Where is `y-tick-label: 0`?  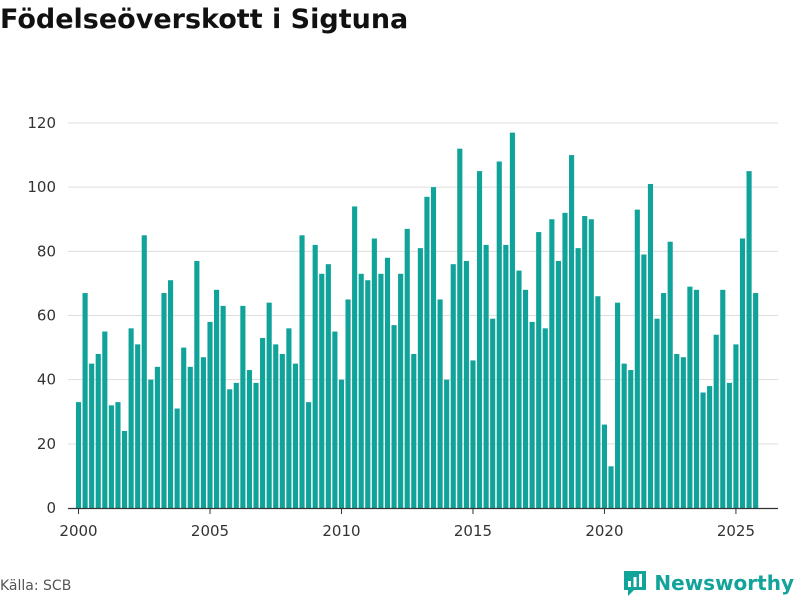 y-tick-label: 0 is located at coordinates (51, 508).